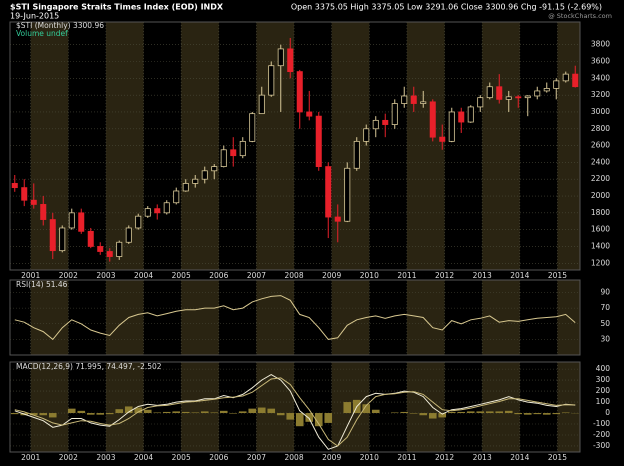 This screenshot has width=624, height=466. What do you see at coordinates (369, 457) in the screenshot?
I see `x-tick-label: 2010` at bounding box center [369, 457].